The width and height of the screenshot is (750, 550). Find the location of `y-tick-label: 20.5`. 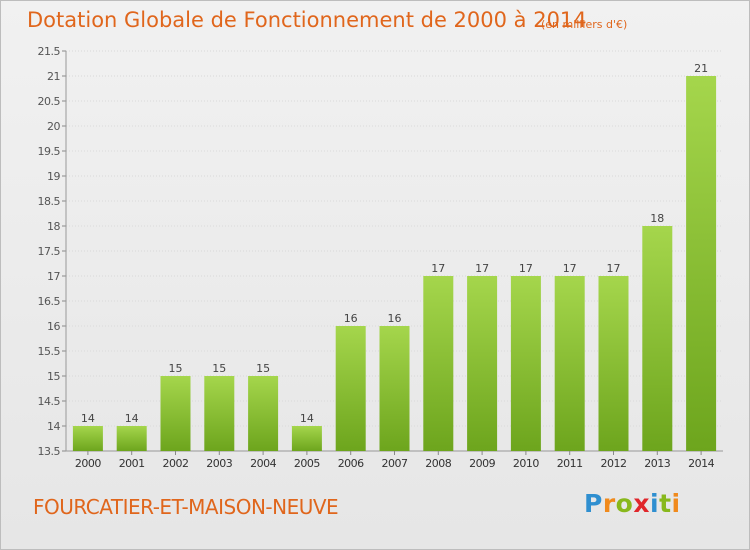

y-tick-label: 20.5 is located at coordinates (49, 101).